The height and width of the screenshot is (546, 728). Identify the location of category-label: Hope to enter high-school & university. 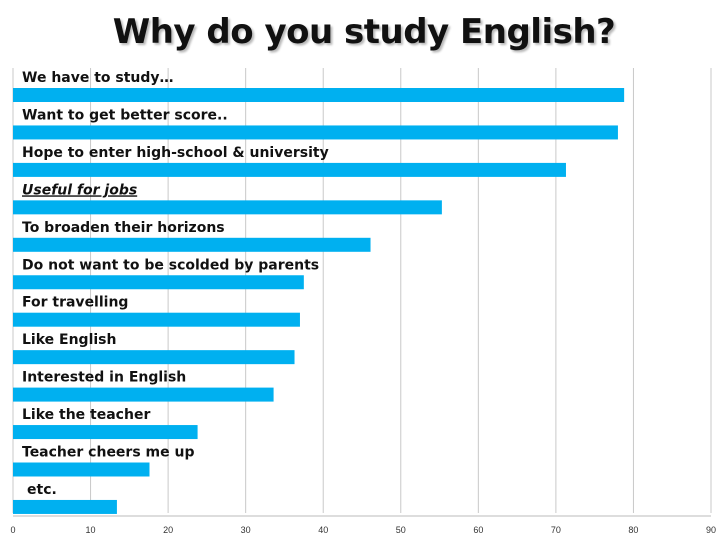
(175, 153).